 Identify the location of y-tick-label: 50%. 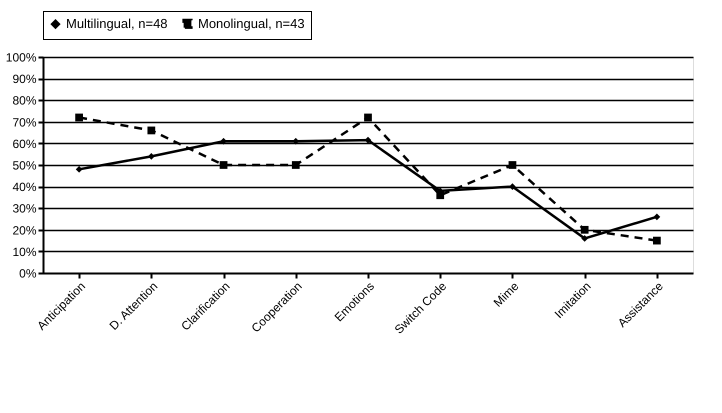
(24, 165).